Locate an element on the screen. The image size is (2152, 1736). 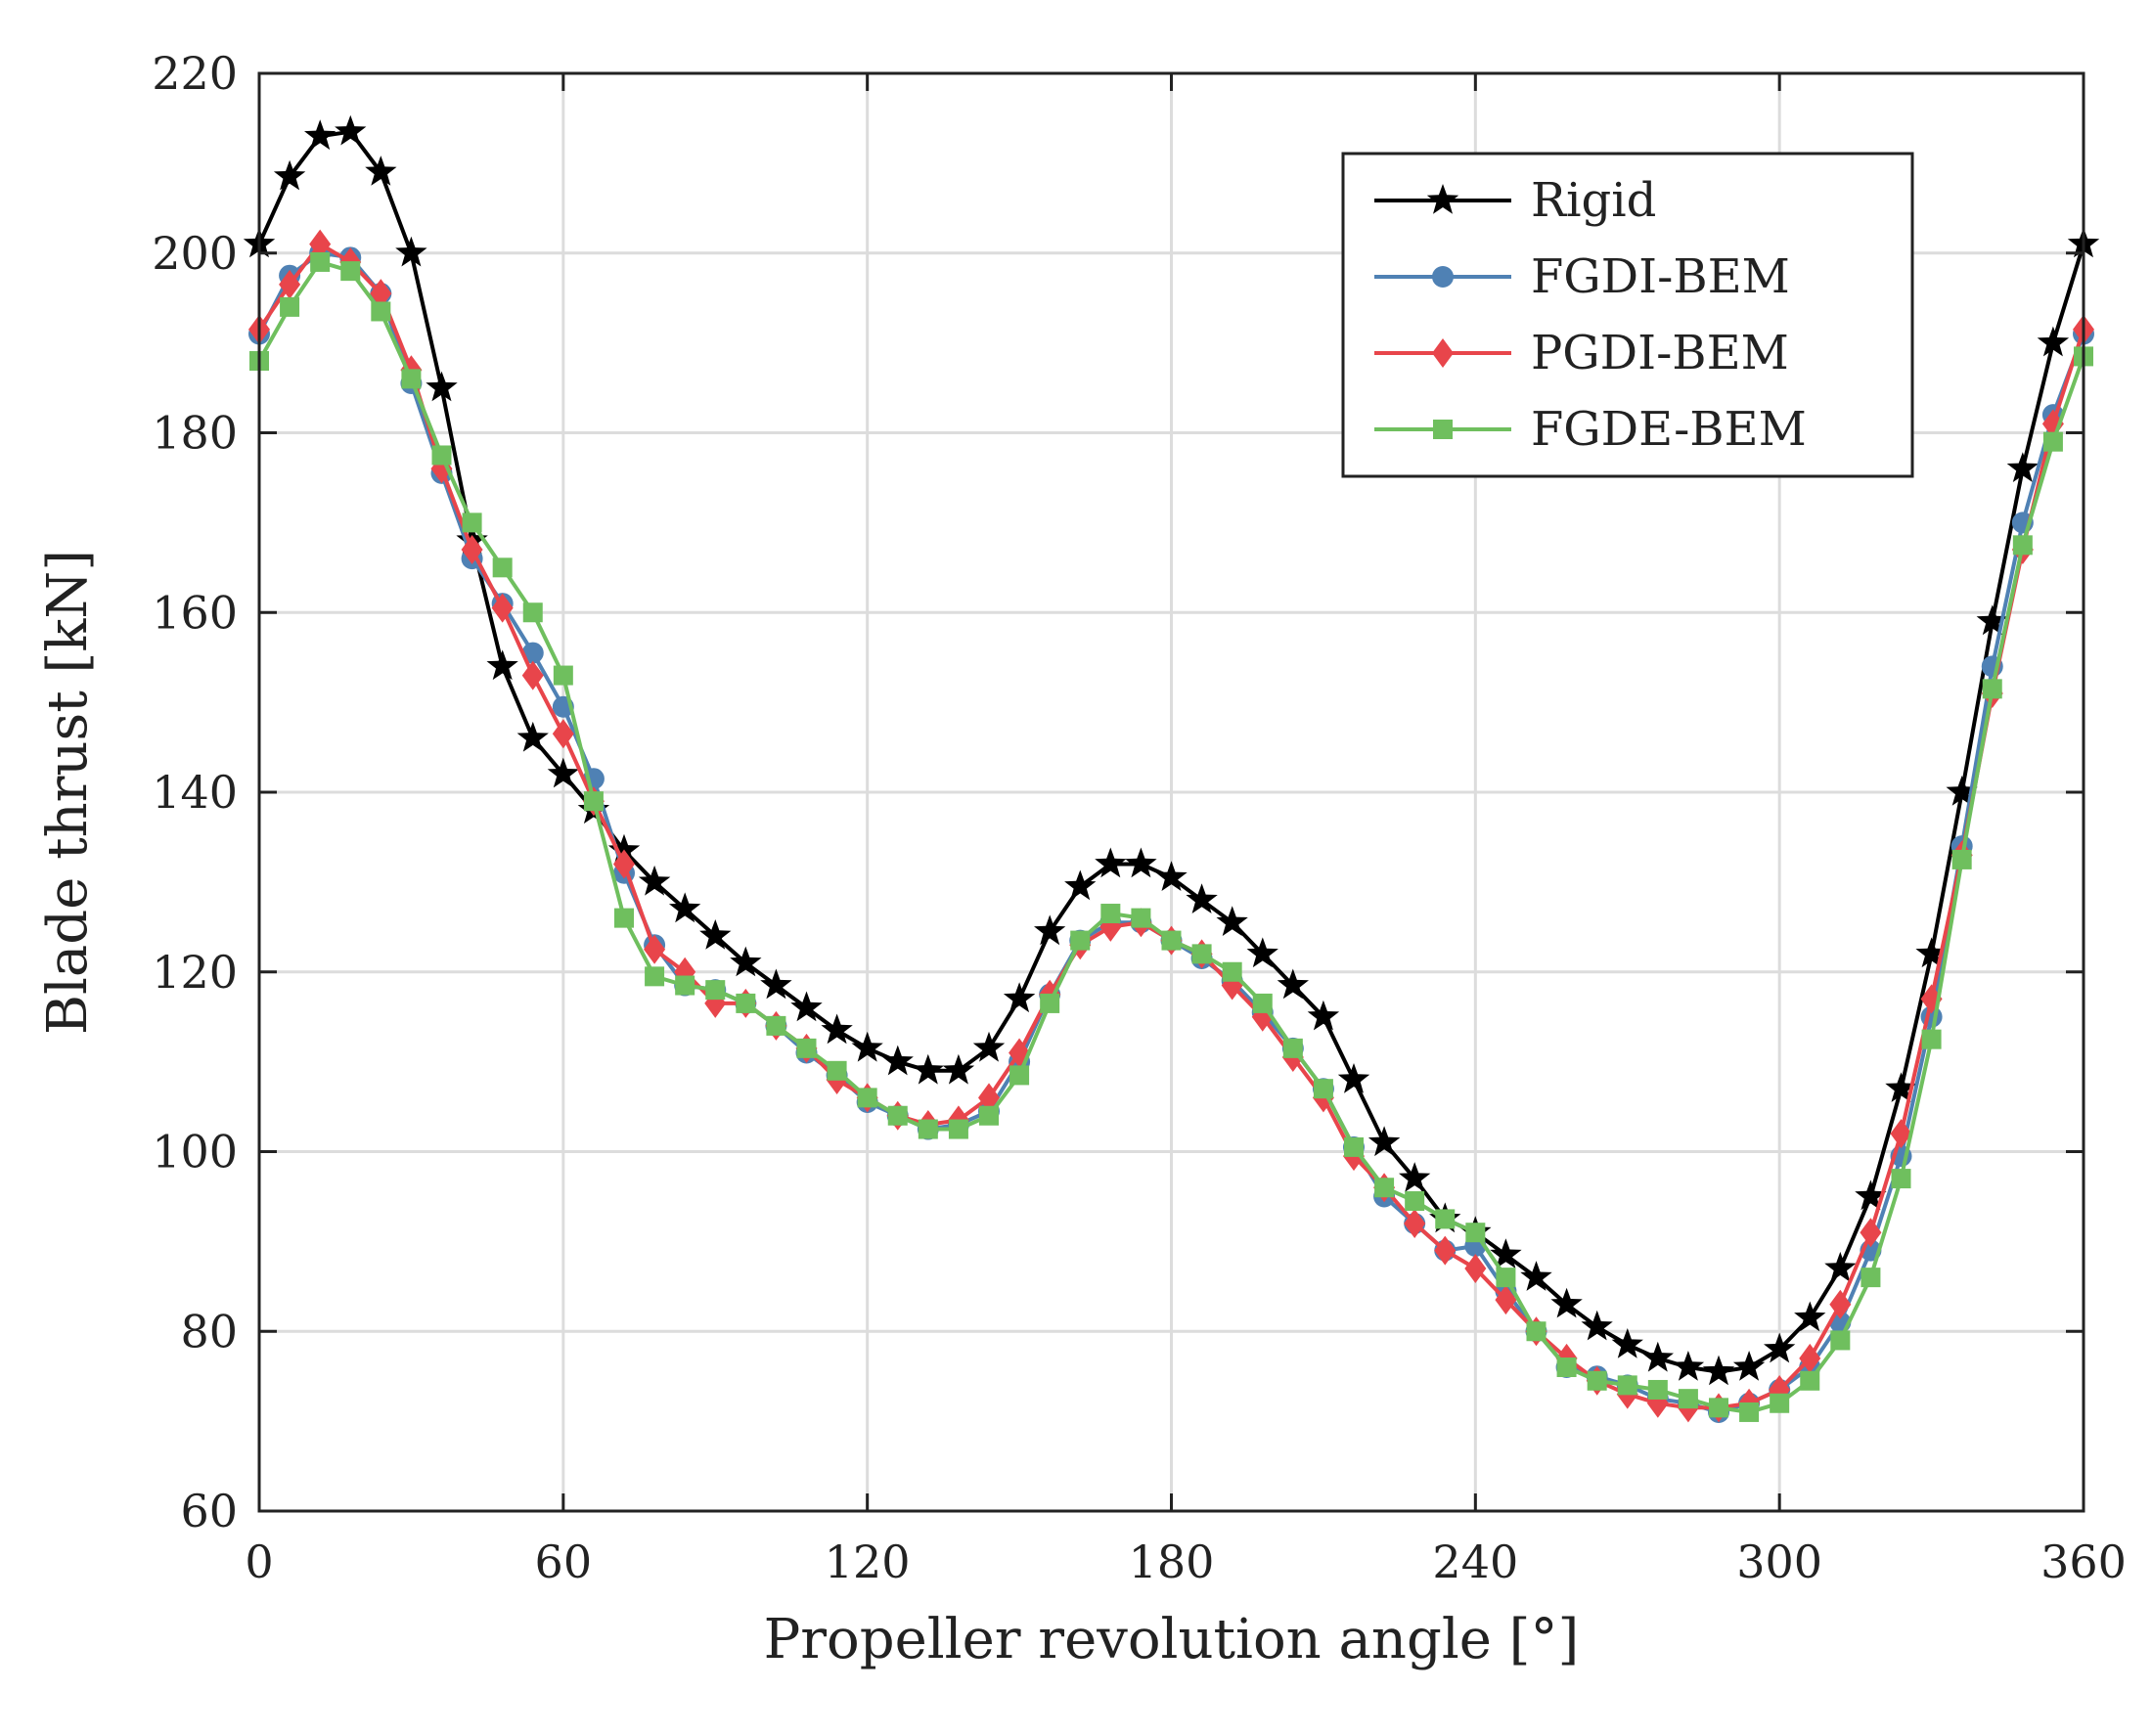
y-tick-label: 140 is located at coordinates (195, 792).